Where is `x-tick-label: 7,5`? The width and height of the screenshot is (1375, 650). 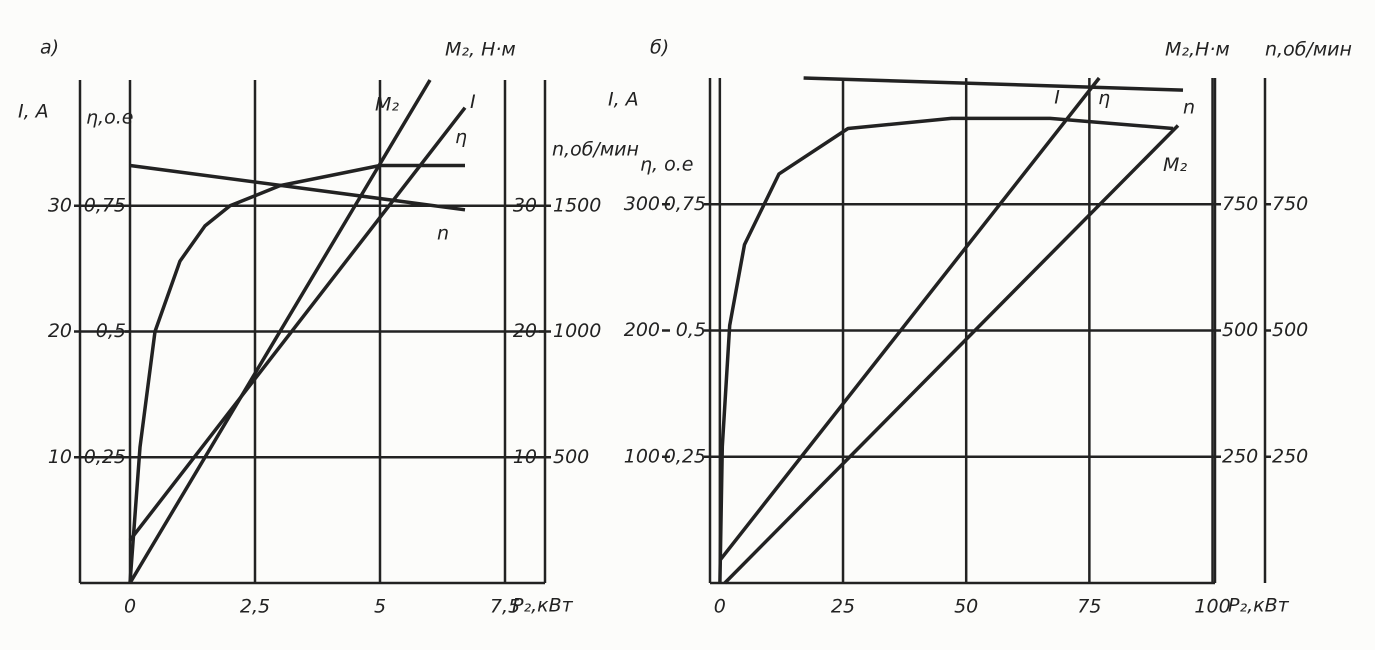
x-tick-label: 7,5 is located at coordinates (505, 607).